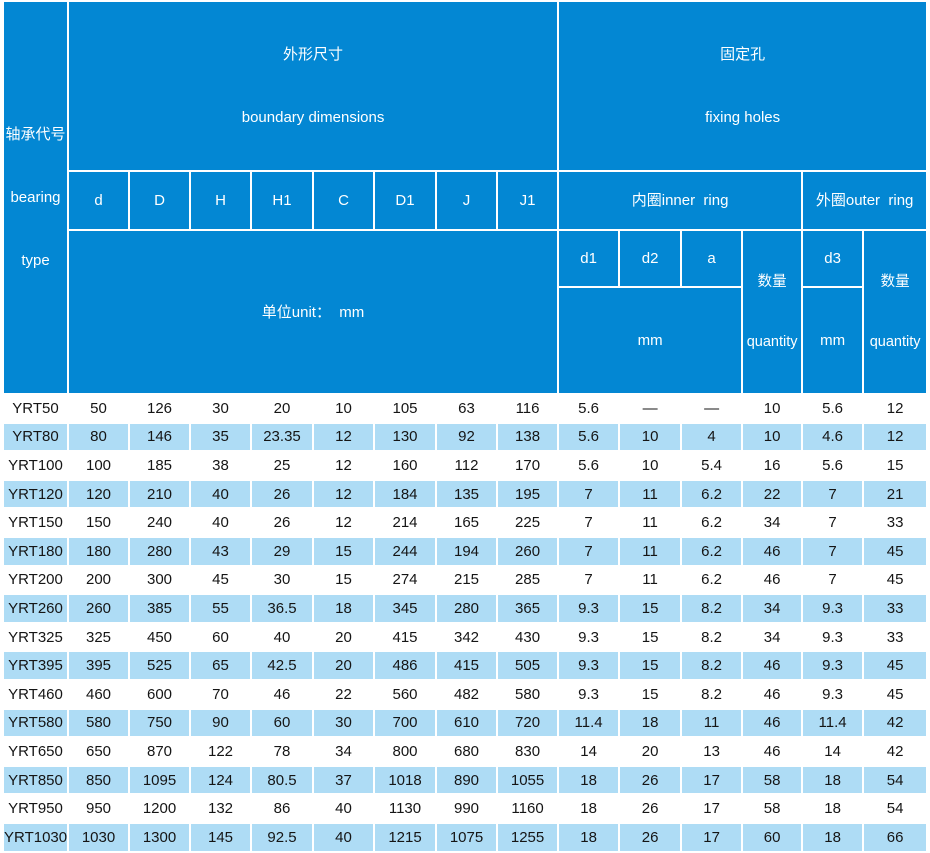 The image size is (930, 853). I want to click on bearing-type-cell: YRT180, so click(35, 551).